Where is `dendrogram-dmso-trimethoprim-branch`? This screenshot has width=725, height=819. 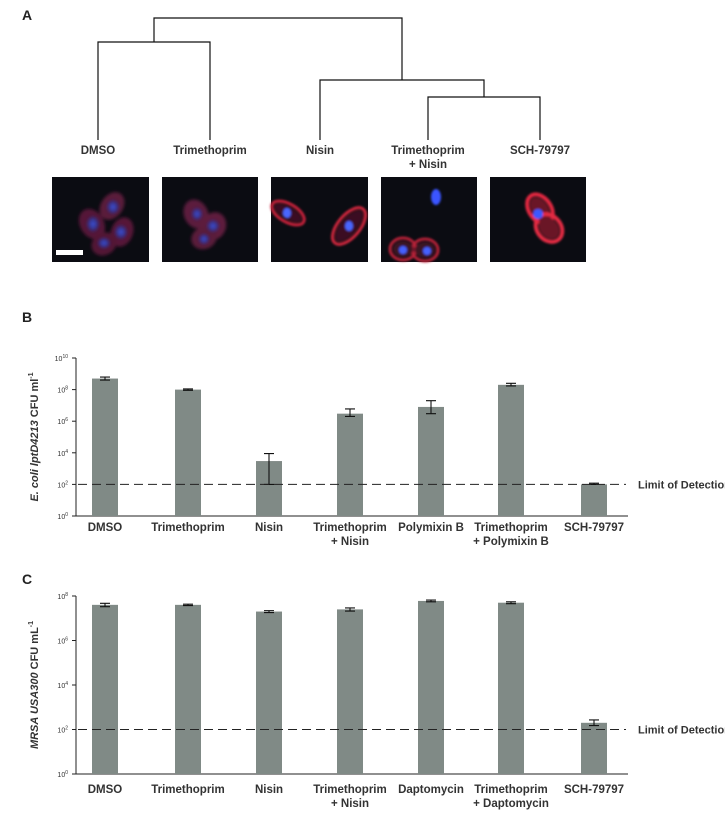 dendrogram-dmso-trimethoprim-branch is located at coordinates (154, 90).